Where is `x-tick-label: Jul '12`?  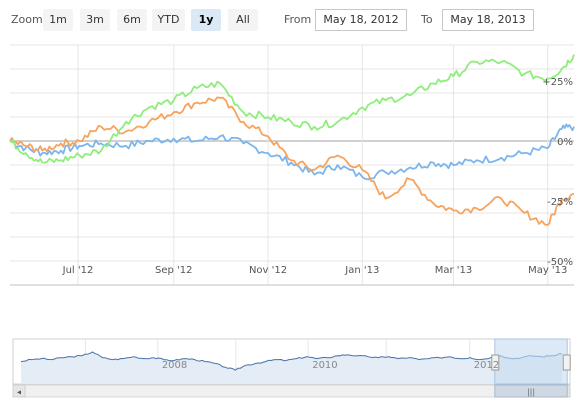
x-tick-label: Jul '12 is located at coordinates (78, 270).